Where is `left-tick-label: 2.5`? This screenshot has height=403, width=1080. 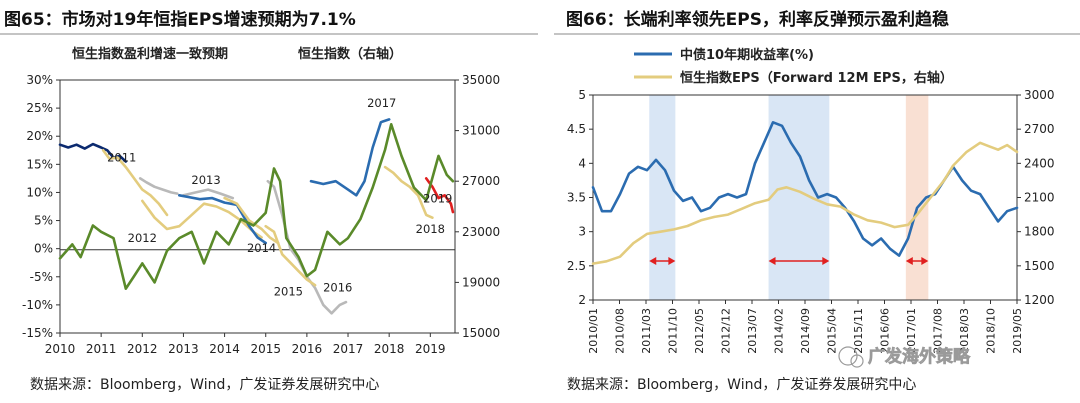 left-tick-label: 2.5 is located at coordinates (576, 266).